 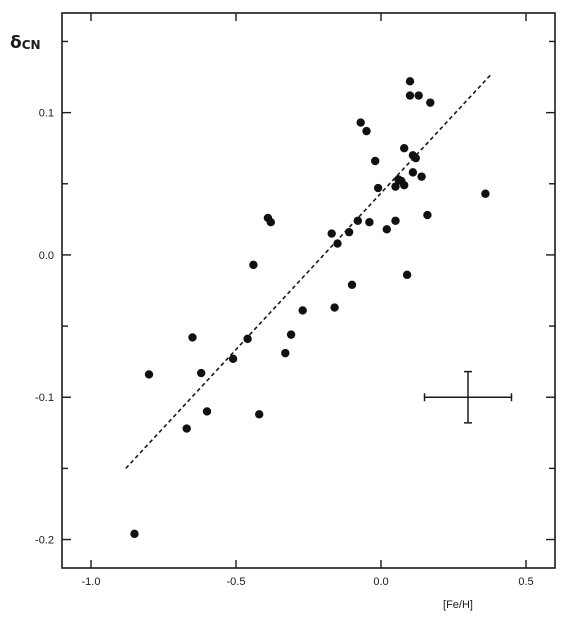 I want to click on x-axis-label: [Fe/H], so click(x=458, y=605).